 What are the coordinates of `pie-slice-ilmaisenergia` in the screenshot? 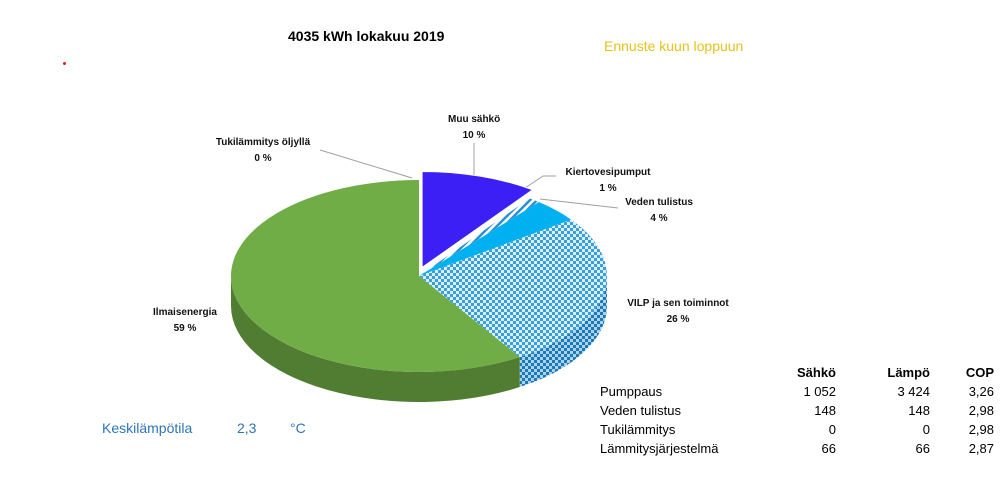 It's located at (375, 276).